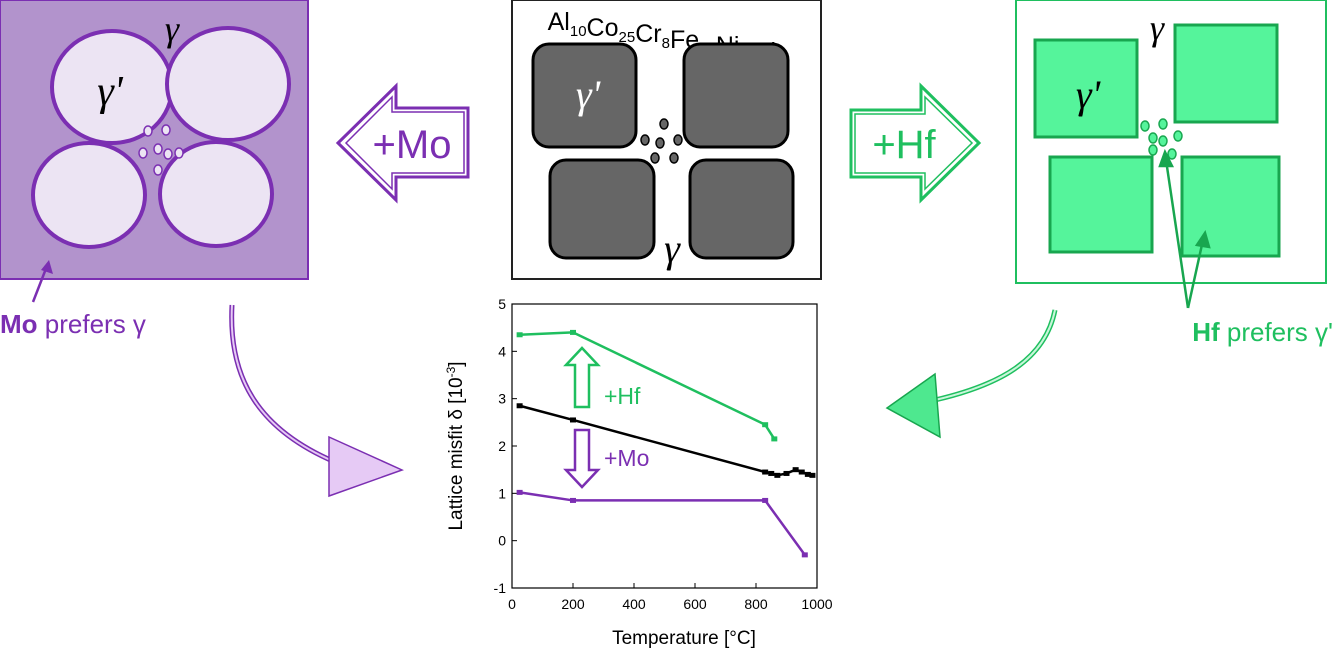 This screenshot has width=1333, height=649. I want to click on y-tick-label: 2, so click(502, 446).